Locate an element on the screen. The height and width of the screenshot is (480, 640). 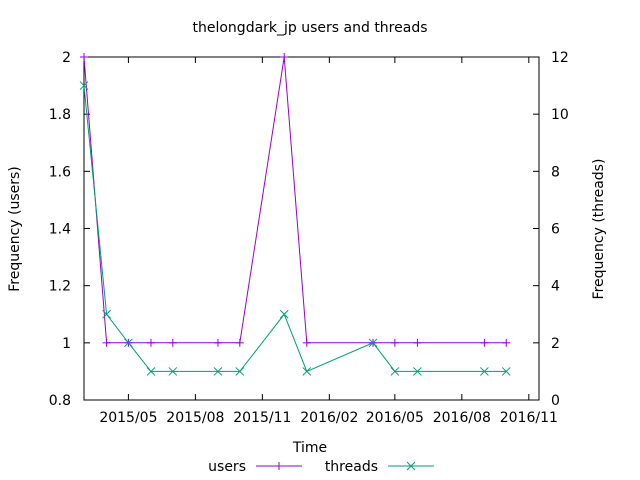
x-tick-label: 2016/08 is located at coordinates (462, 418).